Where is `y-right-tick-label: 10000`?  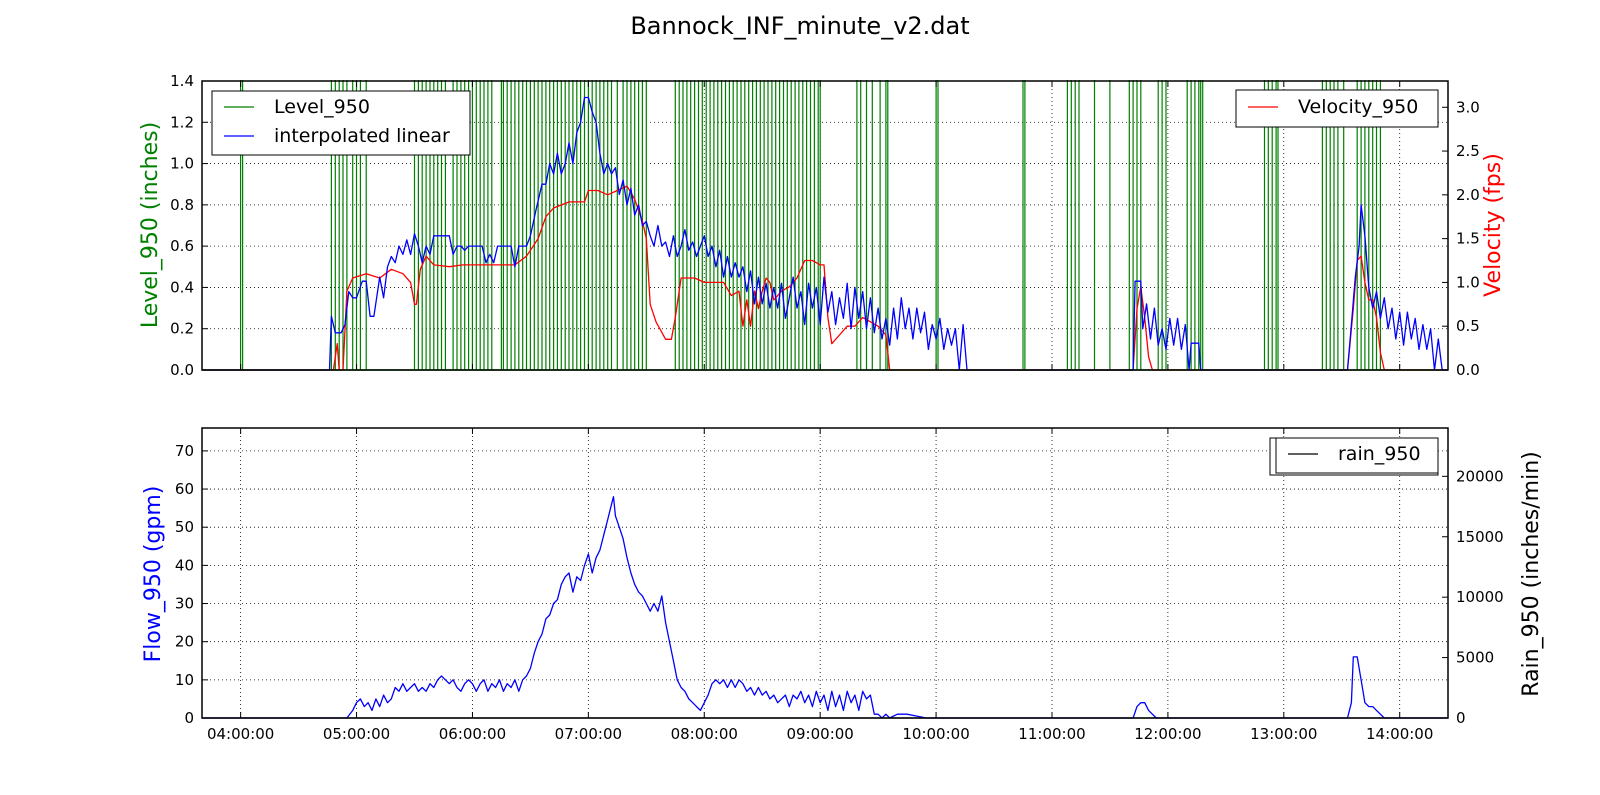 y-right-tick-label: 10000 is located at coordinates (1480, 597).